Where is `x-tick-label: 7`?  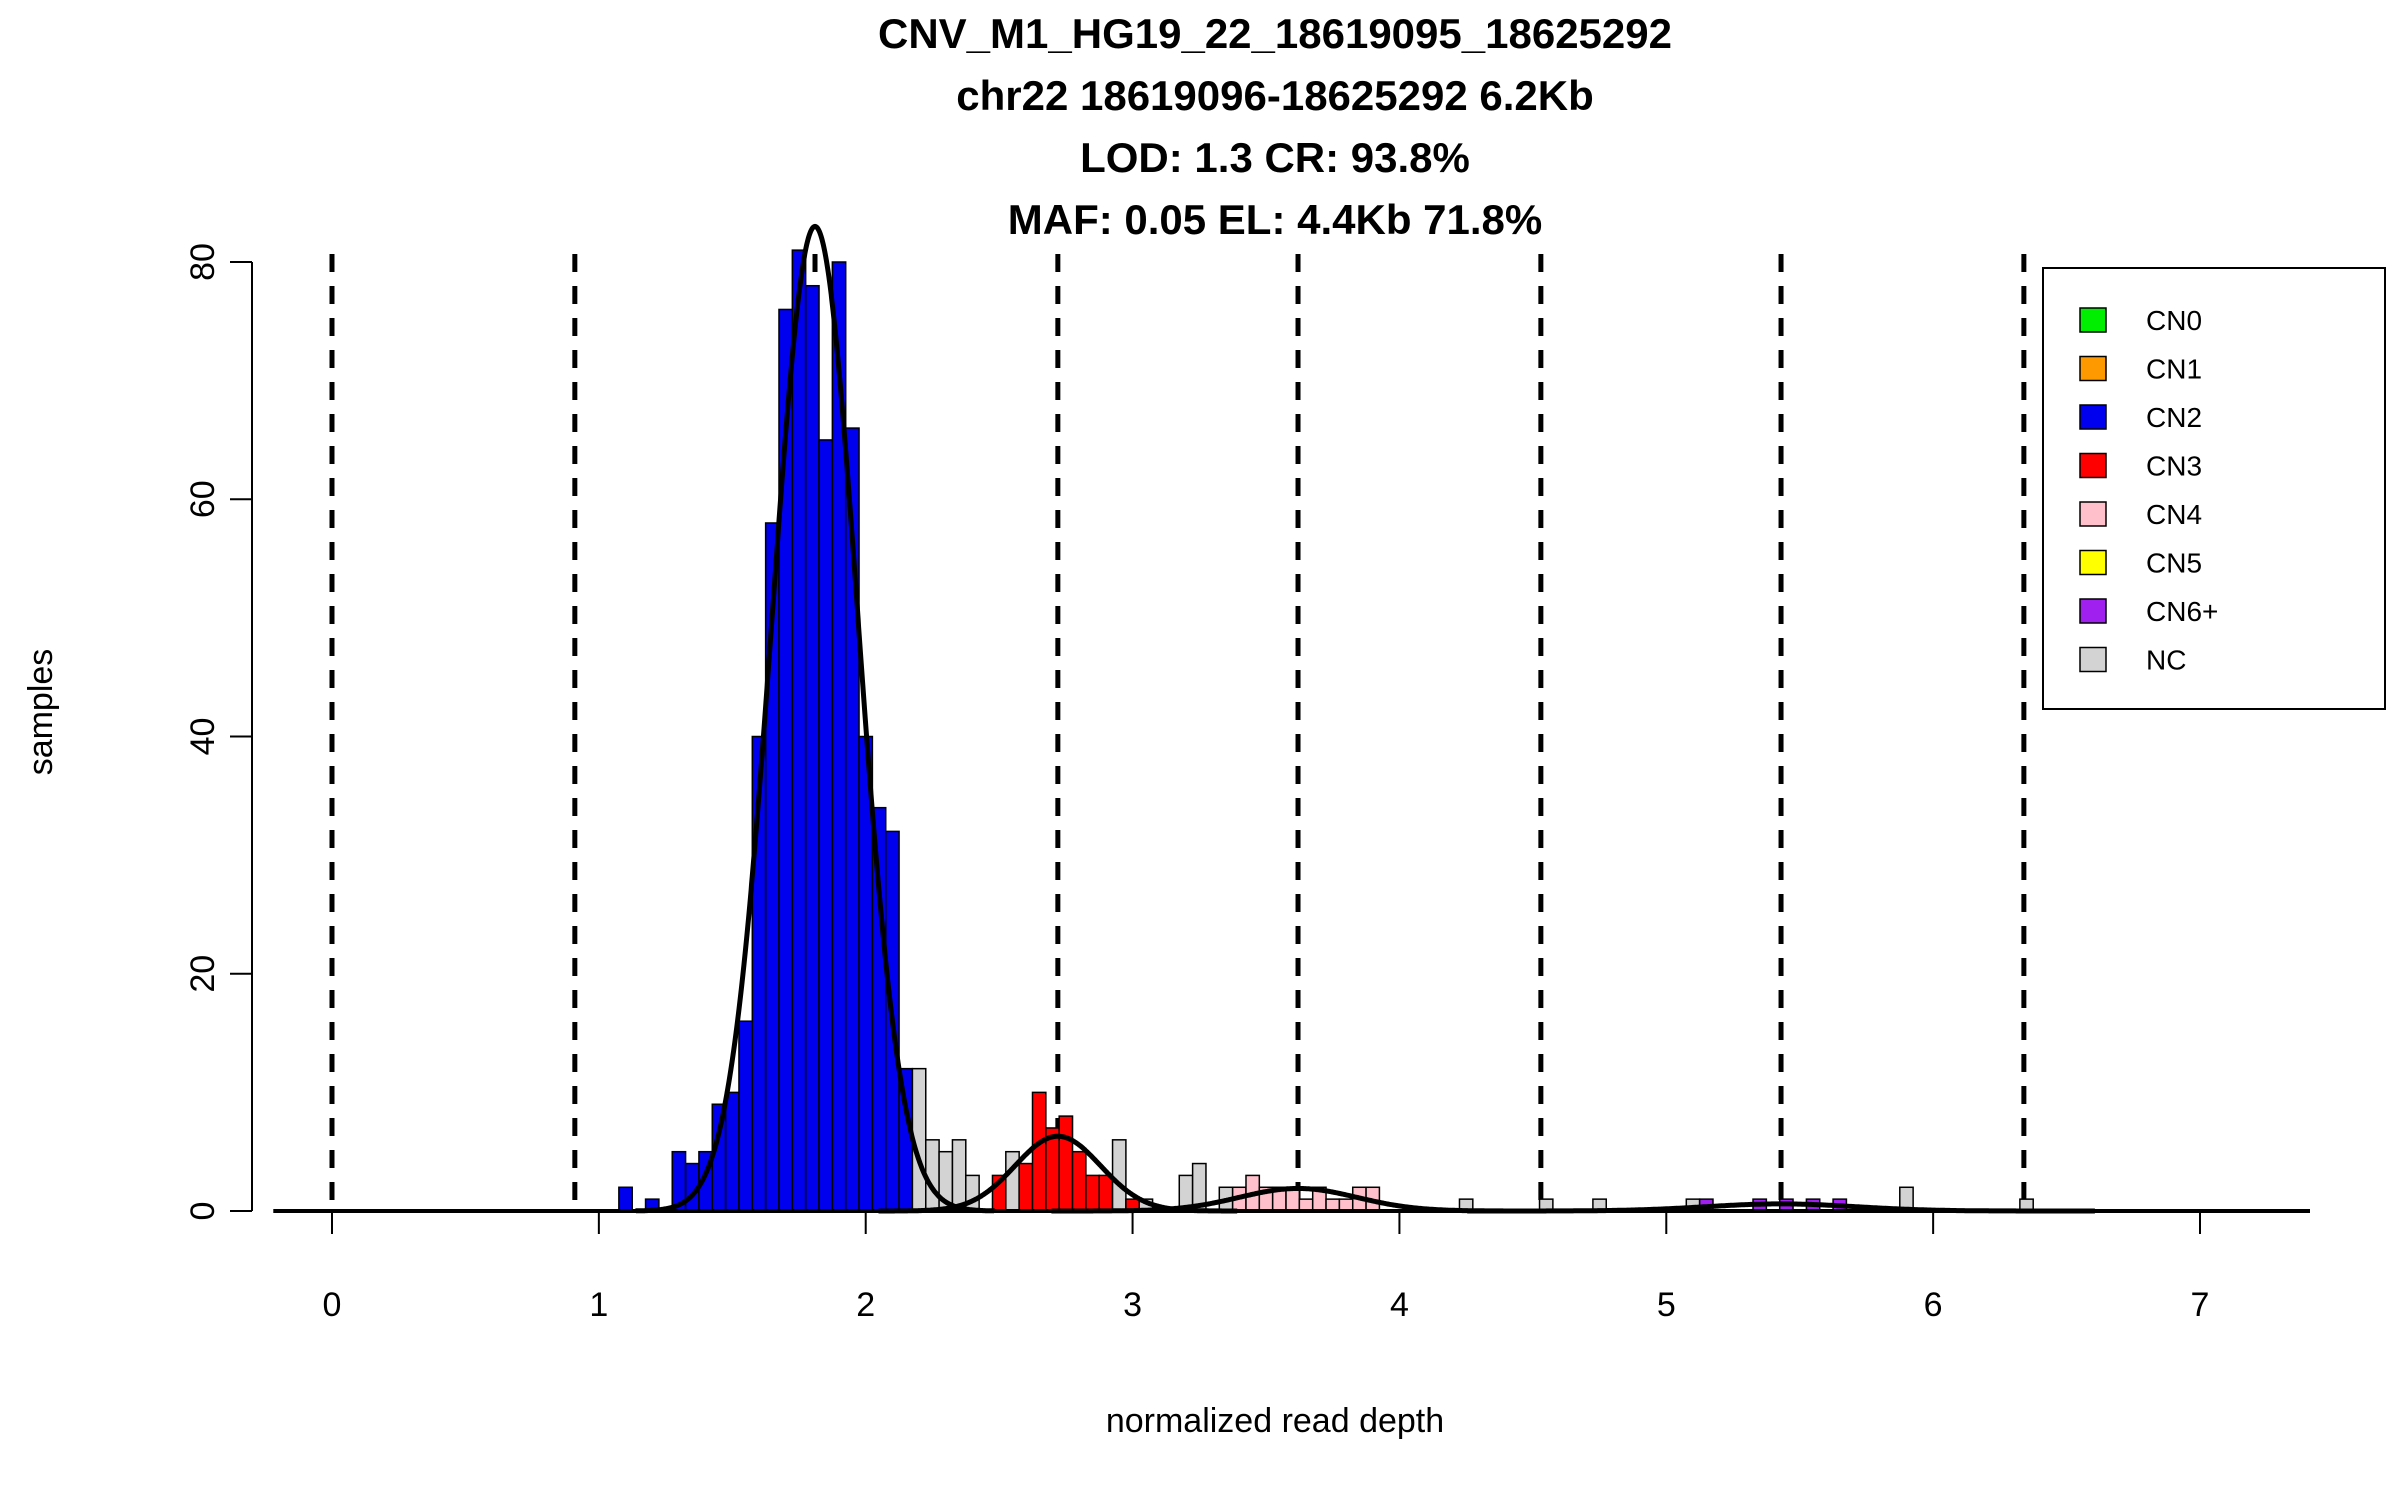 x-tick-label: 7 is located at coordinates (2200, 1305).